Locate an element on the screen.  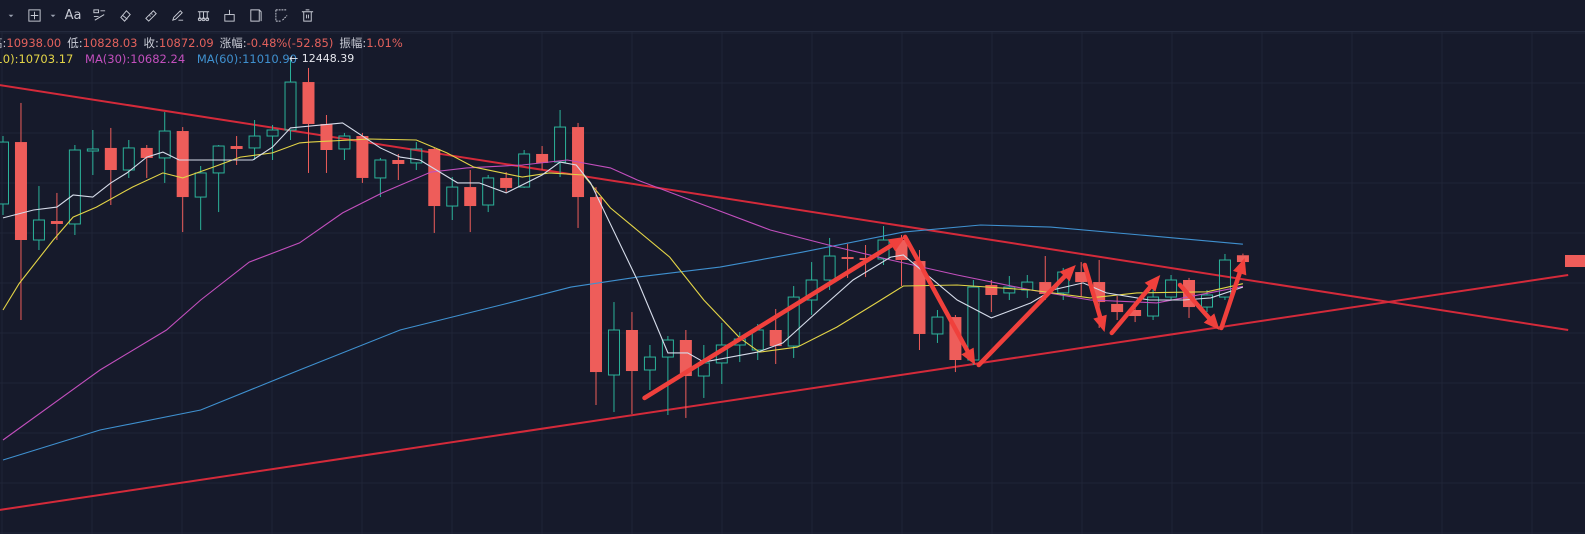
ohlc-label: 涨幅: is located at coordinates (233, 43).